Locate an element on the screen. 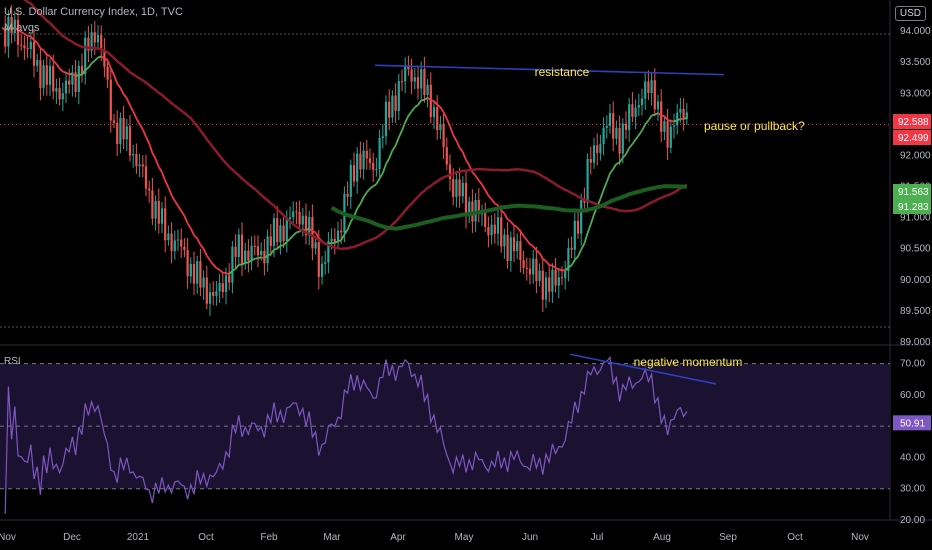 The width and height of the screenshot is (932, 550). time-axis-tick: May is located at coordinates (464, 537).